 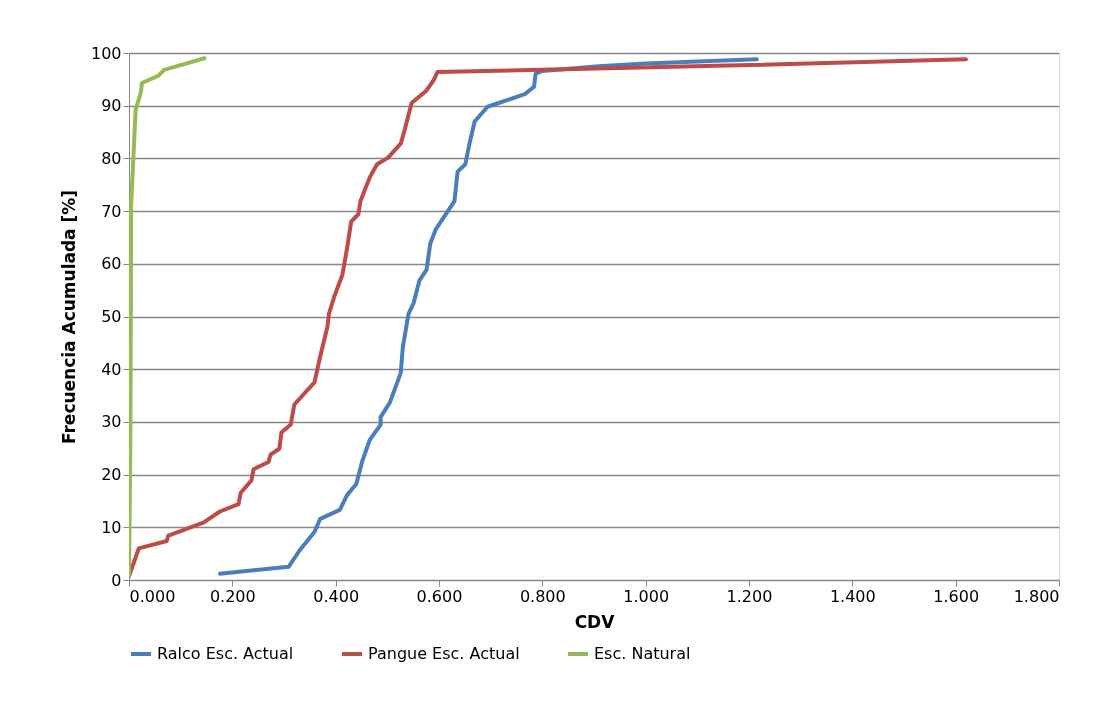 What do you see at coordinates (111, 369) in the screenshot?
I see `y-tick-label: 40` at bounding box center [111, 369].